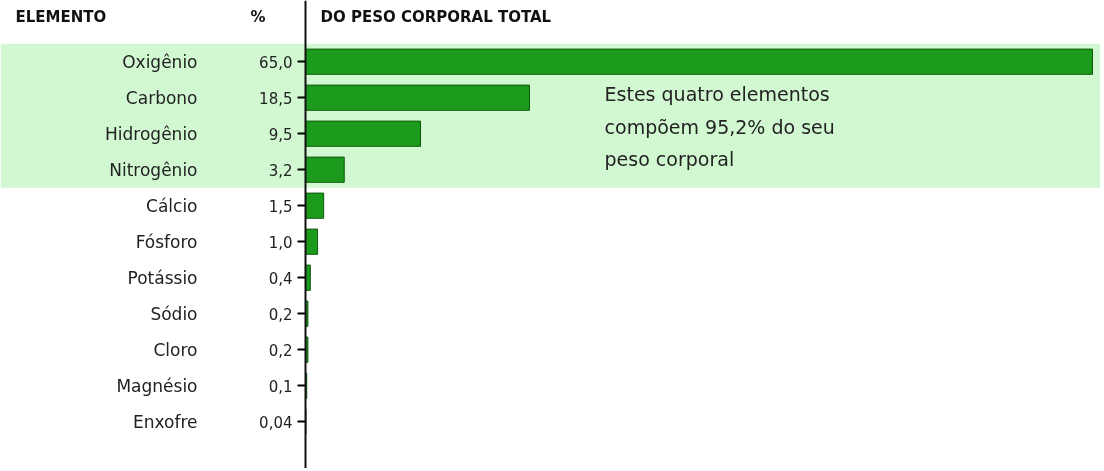 This screenshot has height=471, width=1104. I want to click on y-tick-label: Fósforo, so click(166, 241).